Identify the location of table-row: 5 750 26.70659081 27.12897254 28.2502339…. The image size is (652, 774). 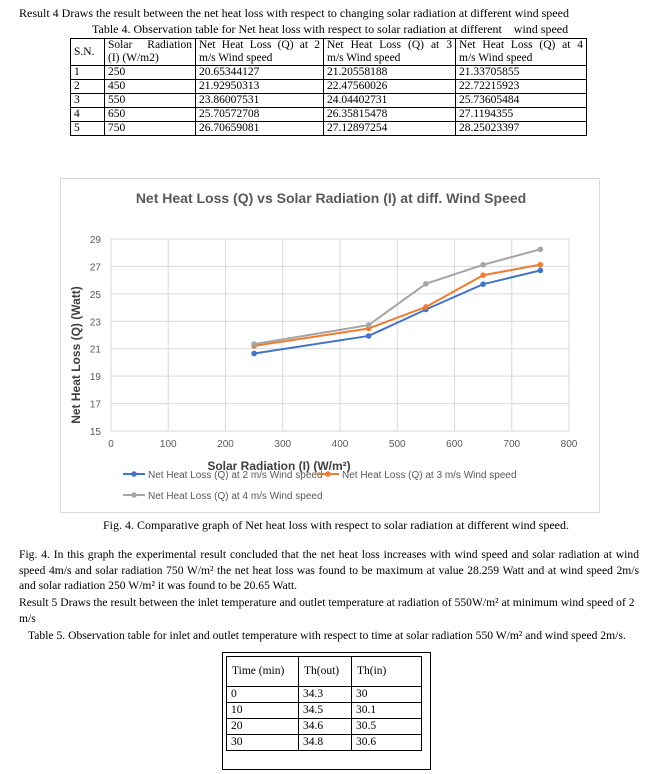
(328, 128).